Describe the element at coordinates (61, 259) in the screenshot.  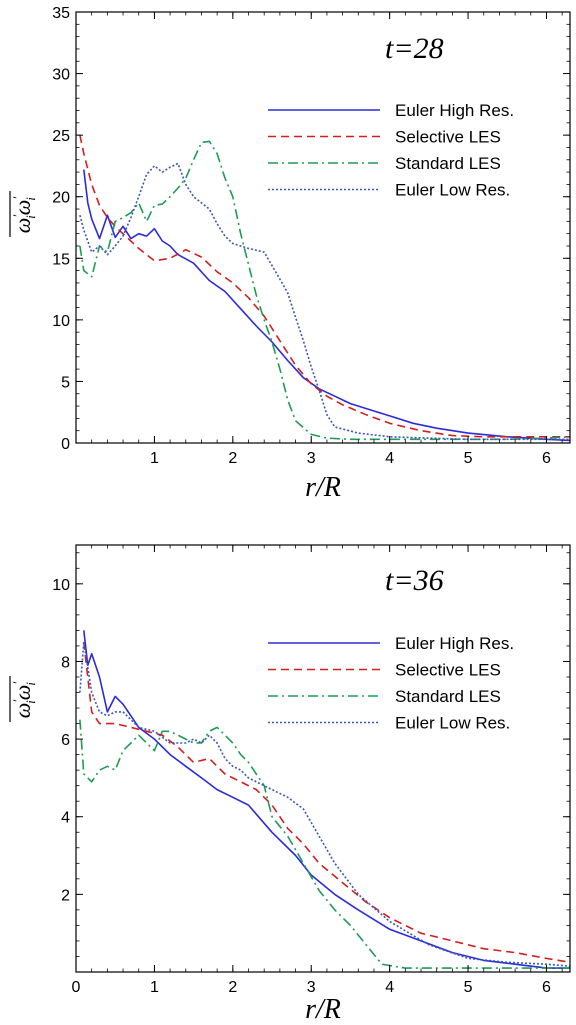
I see `y-tick-label: 15` at that location.